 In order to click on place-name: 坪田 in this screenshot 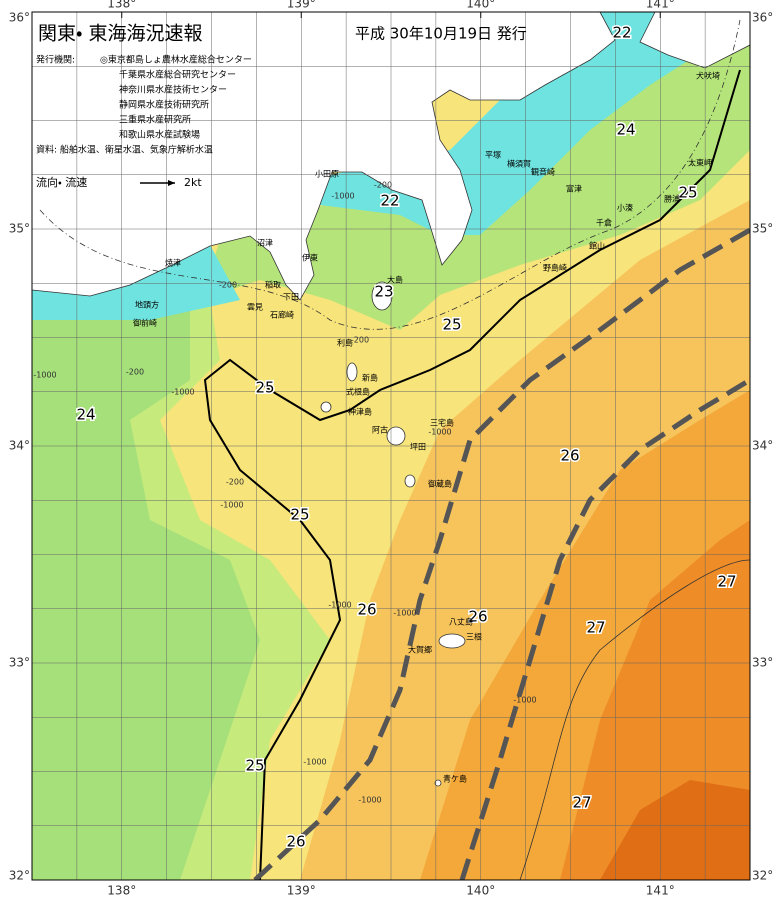, I will do `click(418, 447)`.